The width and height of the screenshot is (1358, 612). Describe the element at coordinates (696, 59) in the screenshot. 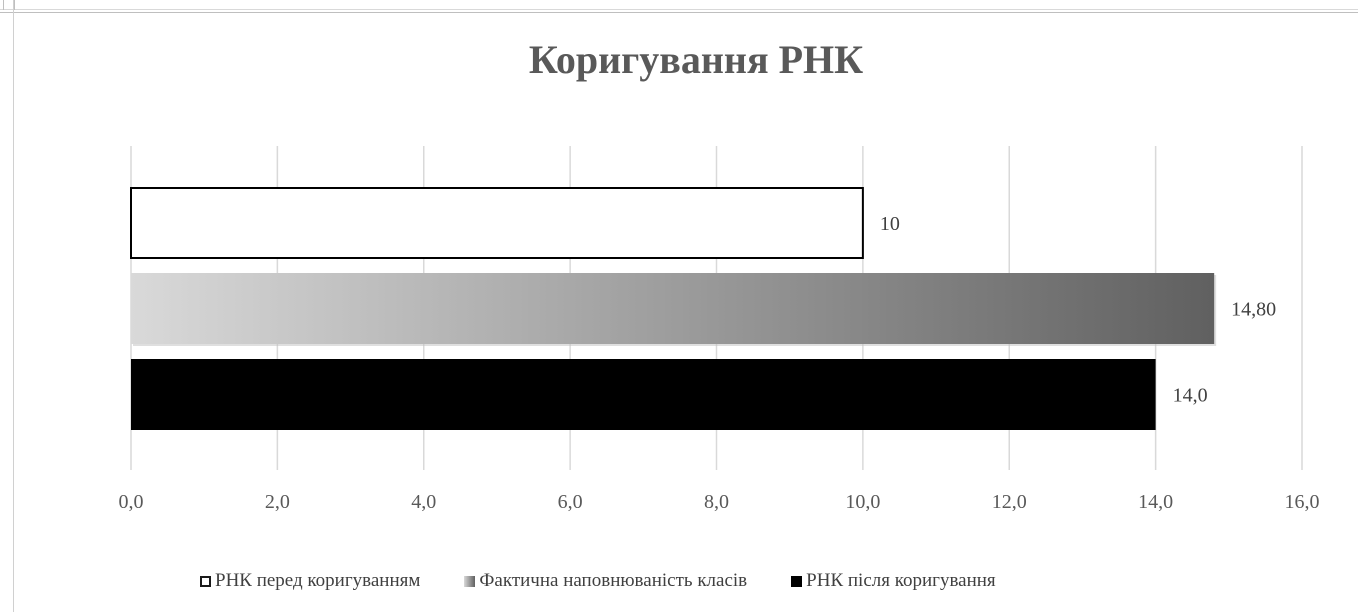

I see `chart-title: Коригування РНК` at that location.